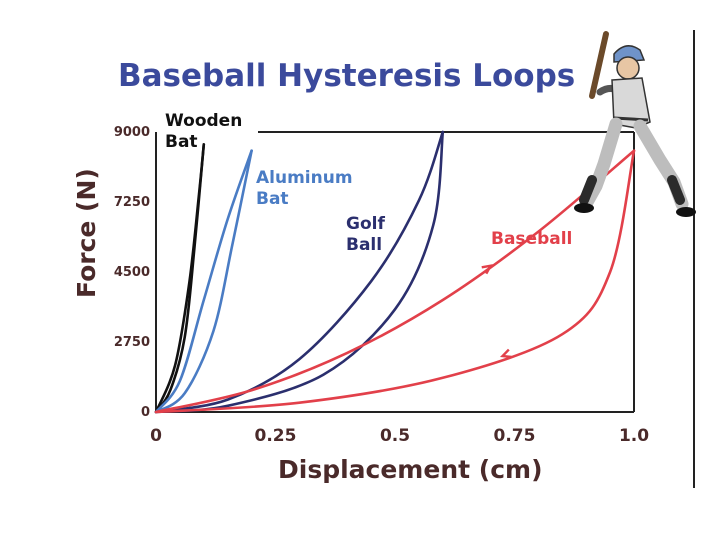  What do you see at coordinates (145, 412) in the screenshot?
I see `y-tick-label: 0` at bounding box center [145, 412].